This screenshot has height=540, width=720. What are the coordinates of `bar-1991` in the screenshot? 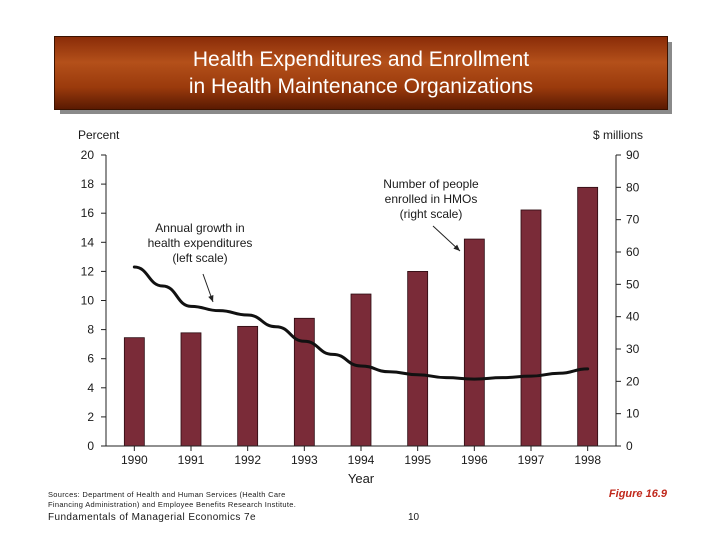 It's located at (191, 389).